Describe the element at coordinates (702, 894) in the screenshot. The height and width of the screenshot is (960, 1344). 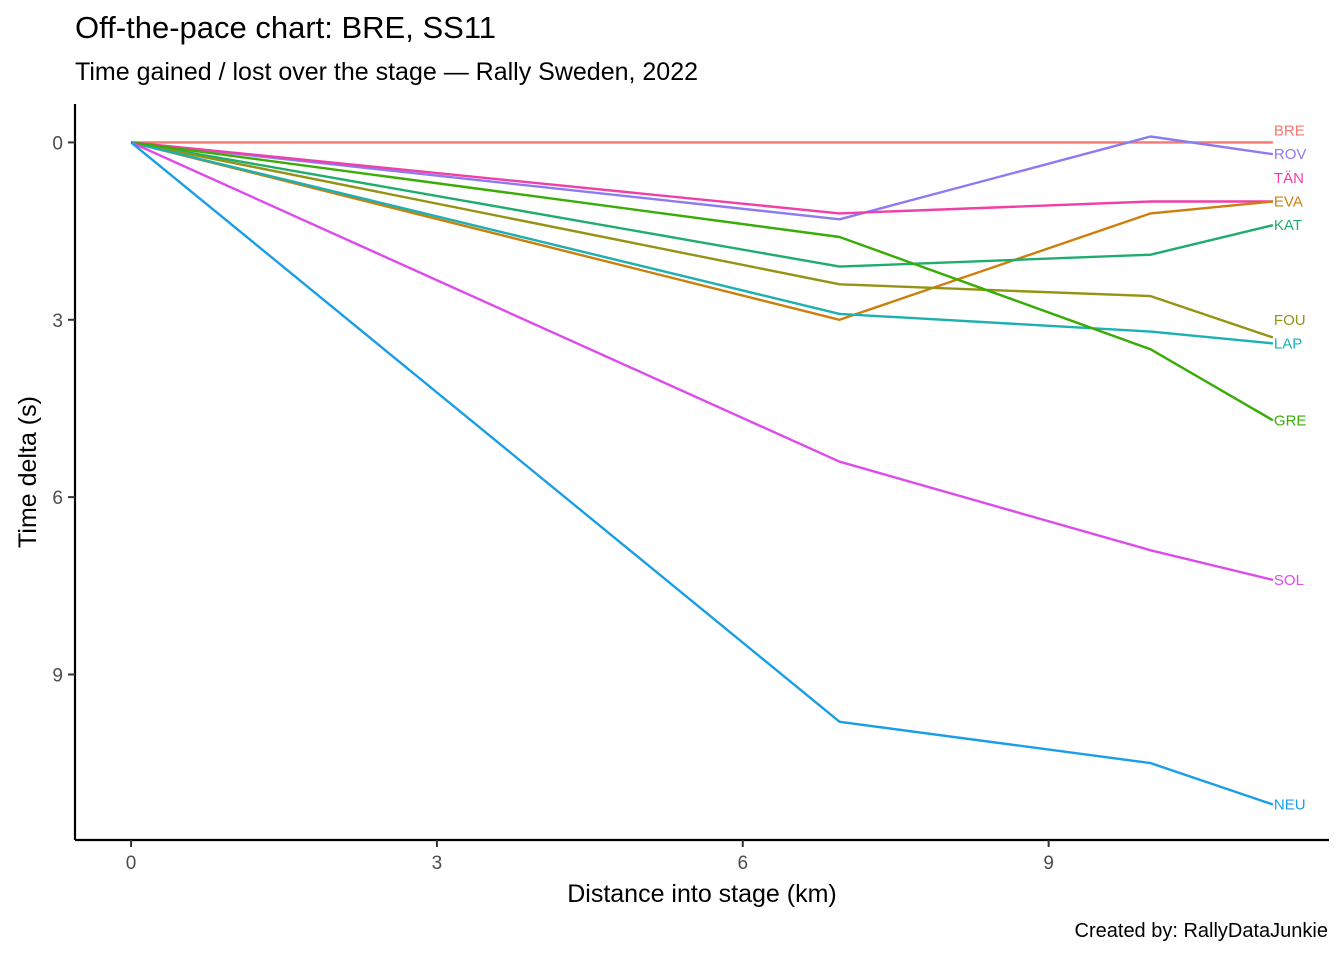
I see `x-axis-title: Distance into stage (km)` at that location.